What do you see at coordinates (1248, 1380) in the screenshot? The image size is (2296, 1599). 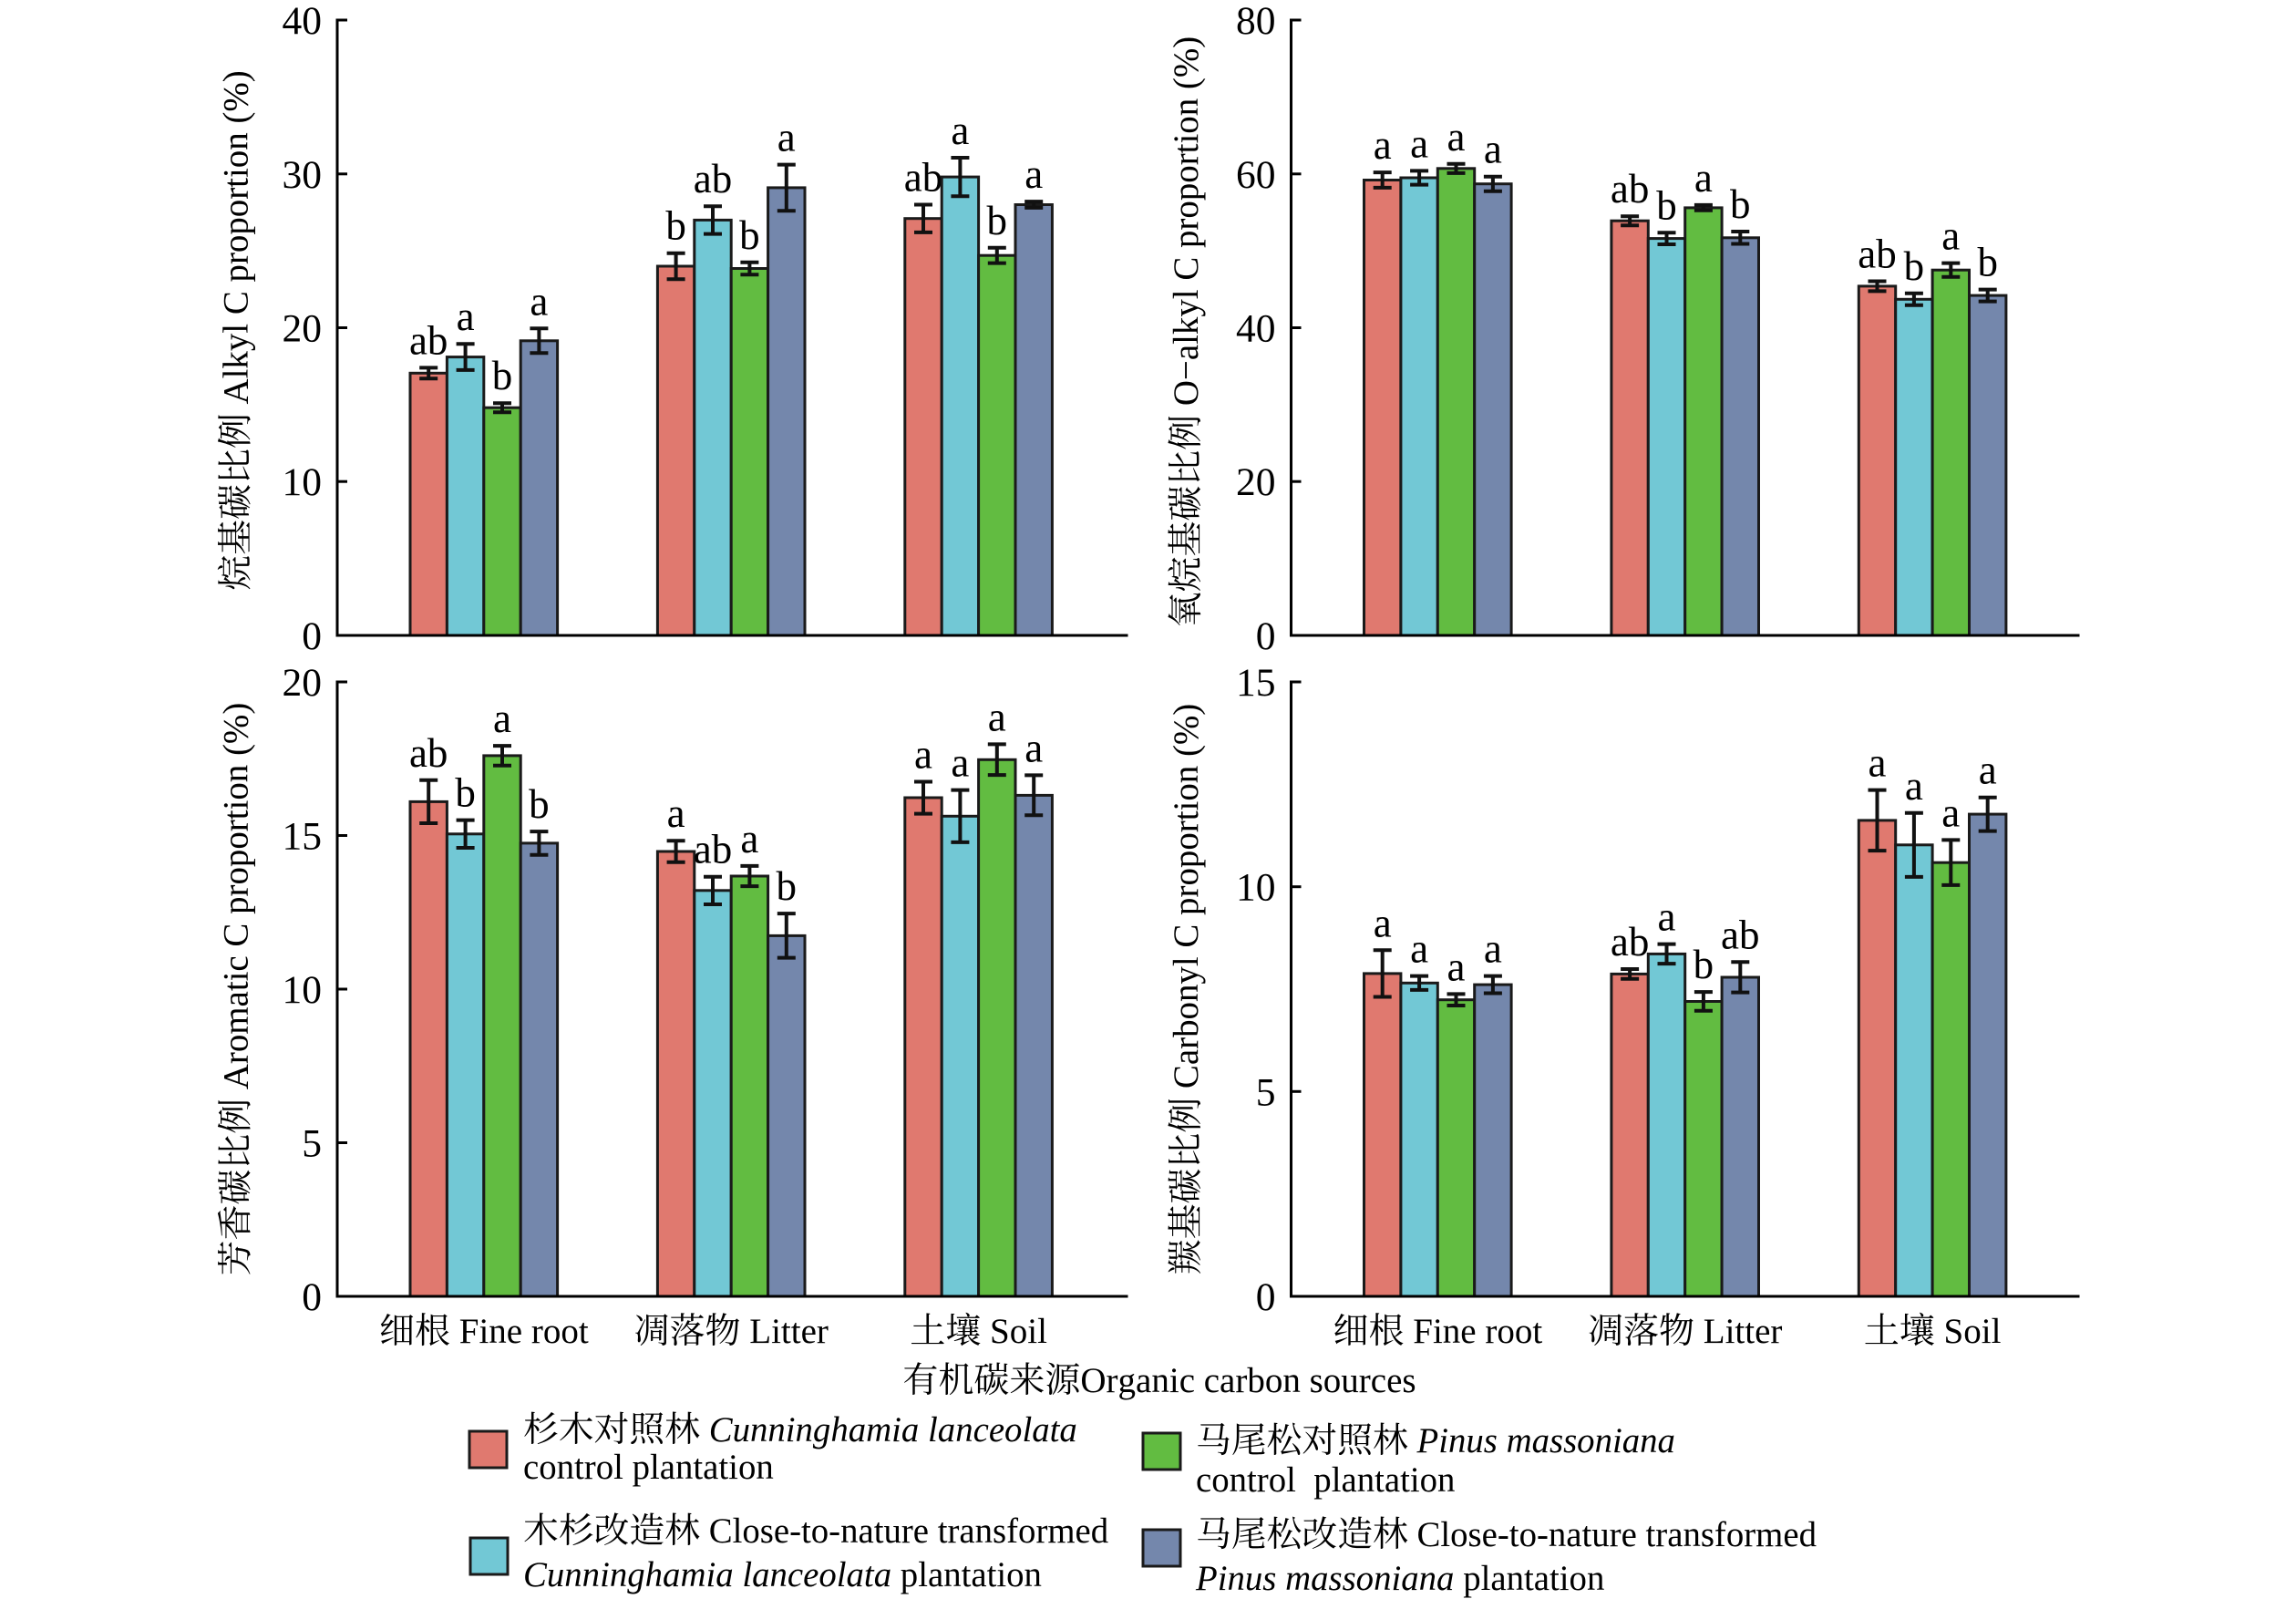 I see `svg-text: Organic carbon sources` at bounding box center [1248, 1380].